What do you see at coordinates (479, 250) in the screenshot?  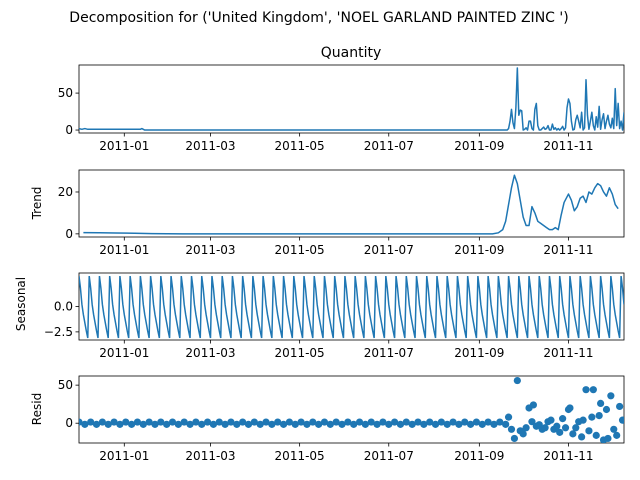 I see `trend-xtick-label: 2011-09` at bounding box center [479, 250].